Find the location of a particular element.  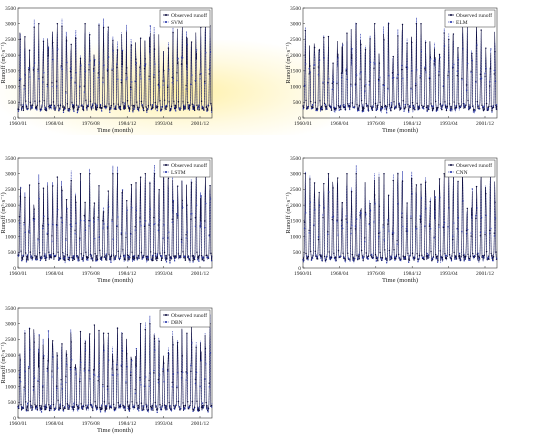

legend-label: DBN is located at coordinates (177, 323).